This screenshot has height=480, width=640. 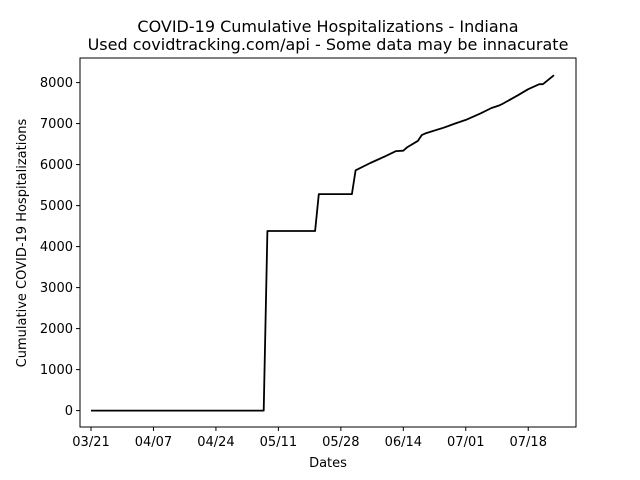 I want to click on y-tick-label: 5000, so click(x=56, y=206).